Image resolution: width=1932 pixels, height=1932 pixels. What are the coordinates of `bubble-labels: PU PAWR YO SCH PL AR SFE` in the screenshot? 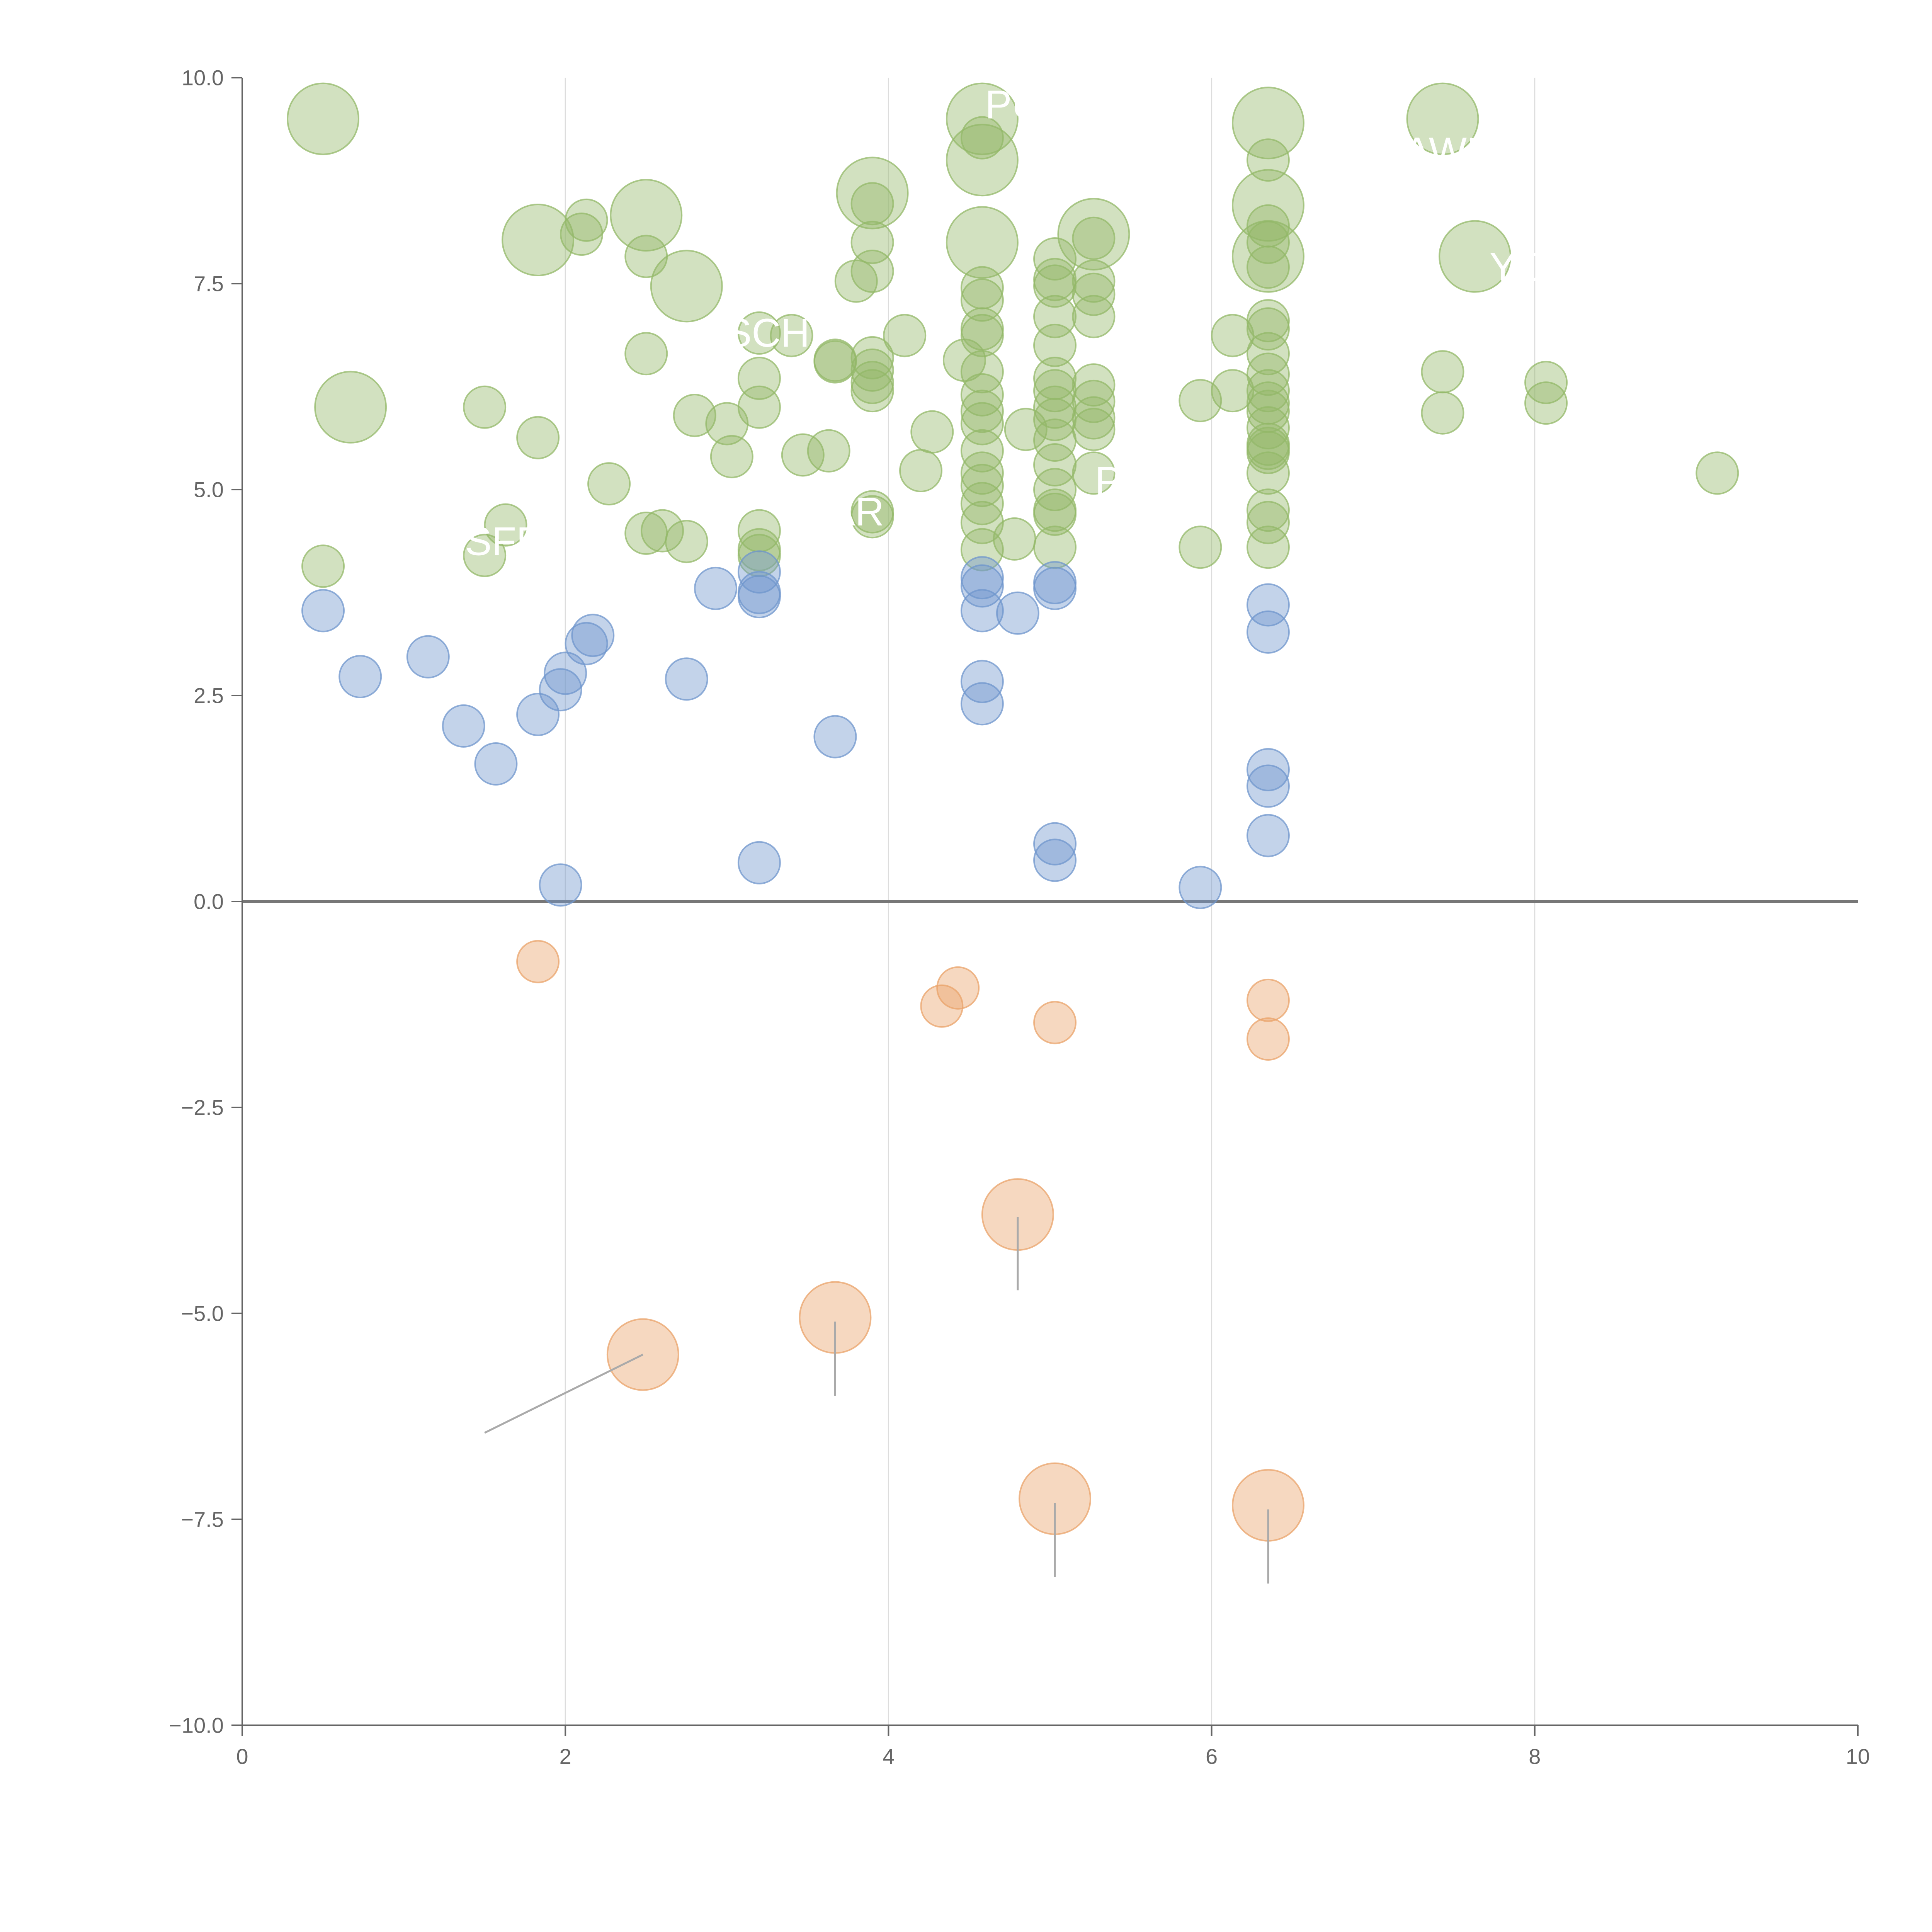 It's located at (1006, 323).